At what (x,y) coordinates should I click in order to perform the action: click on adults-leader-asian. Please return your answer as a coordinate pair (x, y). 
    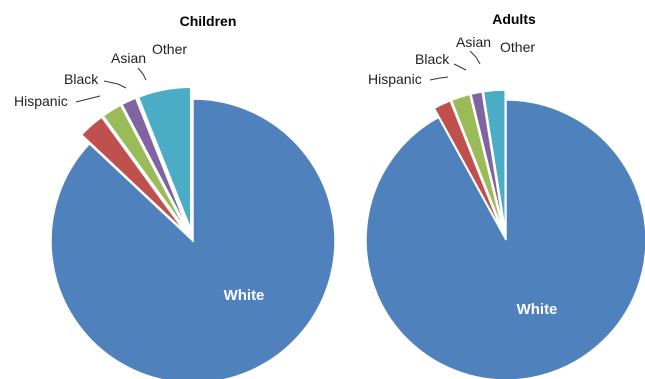
    Looking at the image, I should click on (475, 57).